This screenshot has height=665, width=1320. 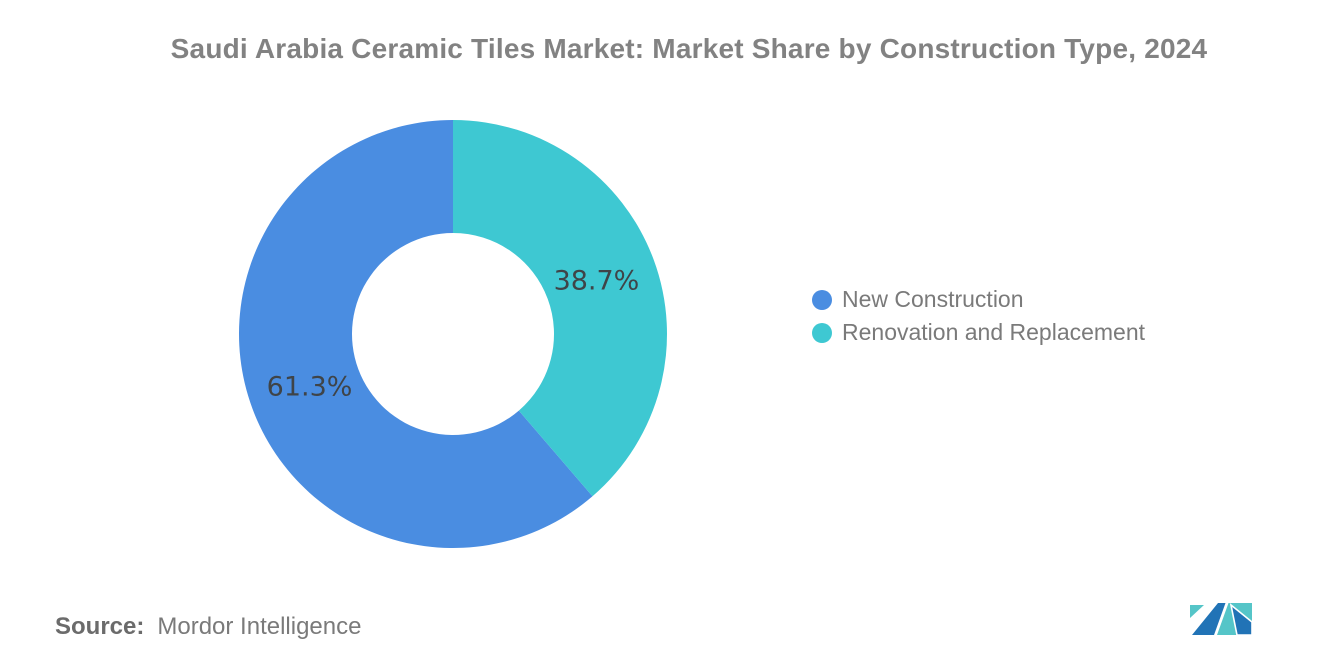 I want to click on slice-label-1: 38.7%, so click(x=597, y=280).